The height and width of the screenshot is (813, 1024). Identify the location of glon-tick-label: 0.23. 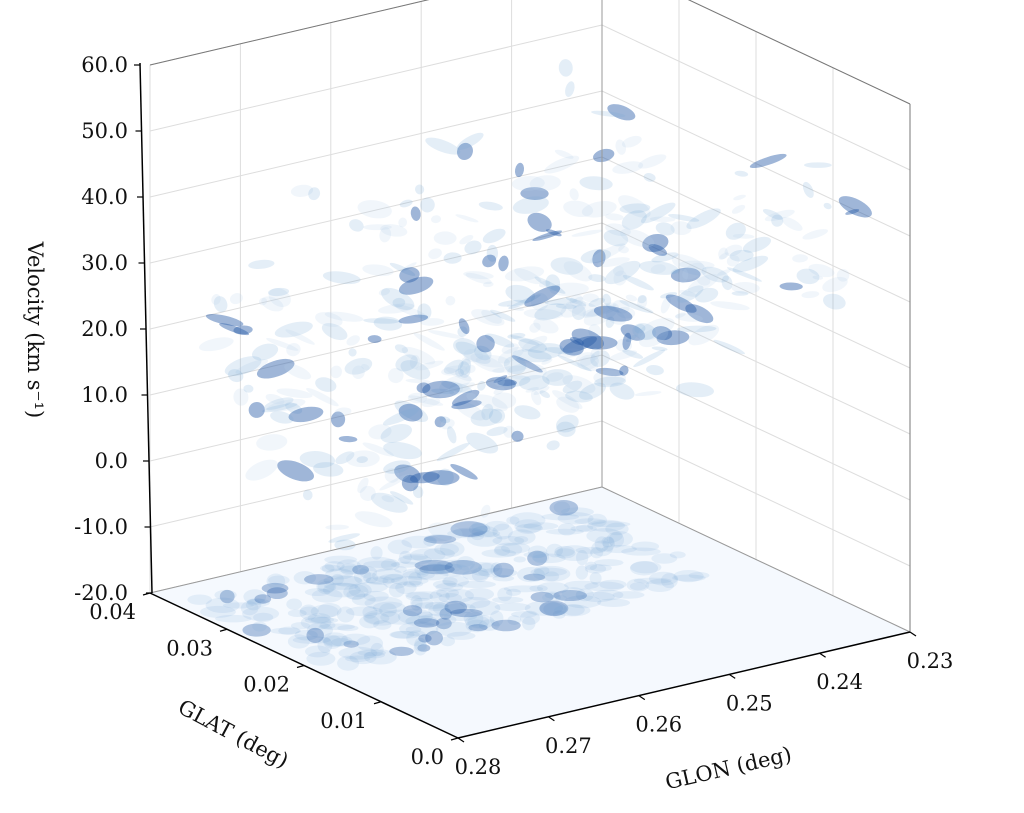
(930, 661).